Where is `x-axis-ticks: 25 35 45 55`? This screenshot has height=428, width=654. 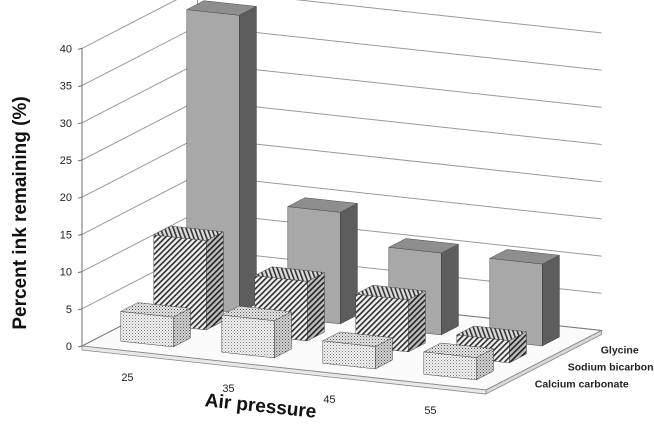
x-axis-ticks: 25 35 45 55 is located at coordinates (278, 394).